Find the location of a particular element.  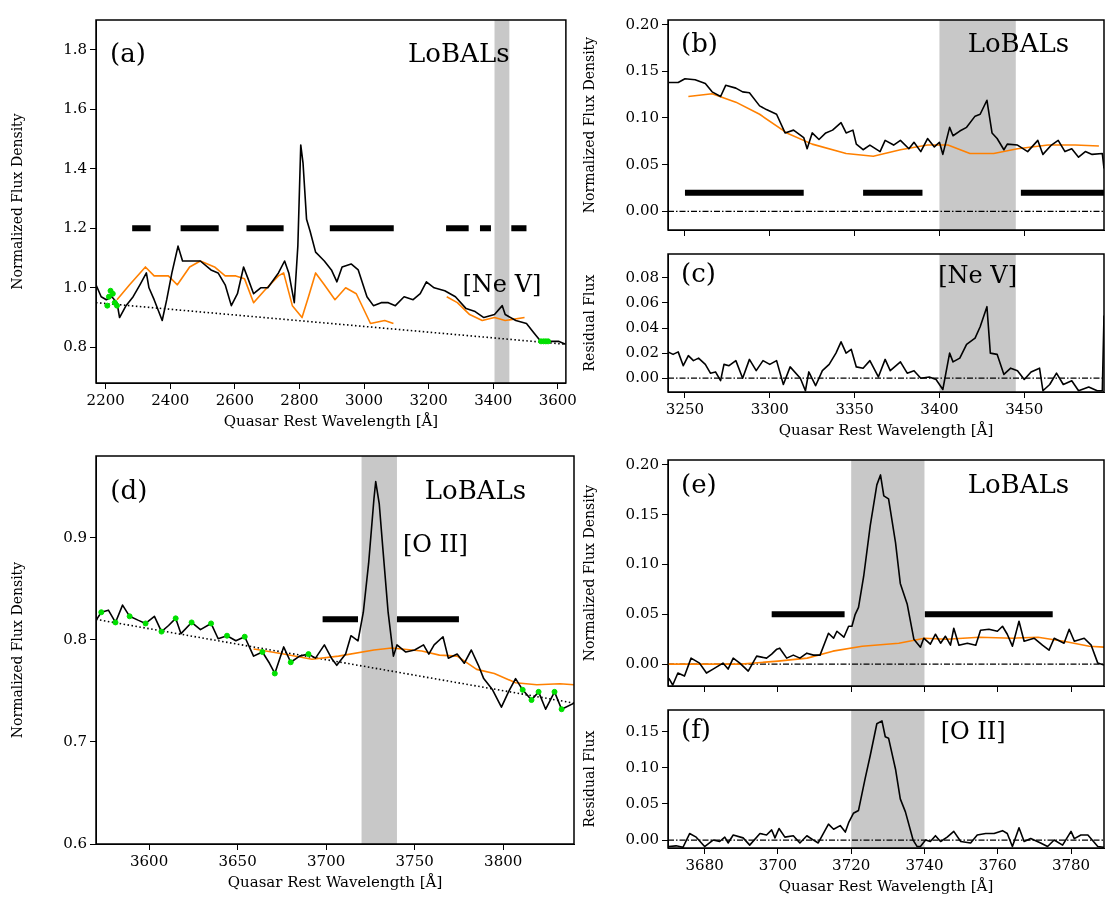

y-tick-label: 1.8 is located at coordinates (75, 48).